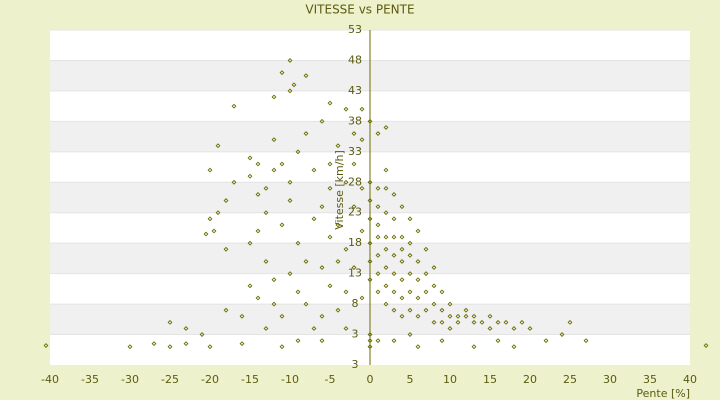 This screenshot has height=400, width=720. What do you see at coordinates (450, 379) in the screenshot?
I see `x-tick-label: 10` at bounding box center [450, 379].